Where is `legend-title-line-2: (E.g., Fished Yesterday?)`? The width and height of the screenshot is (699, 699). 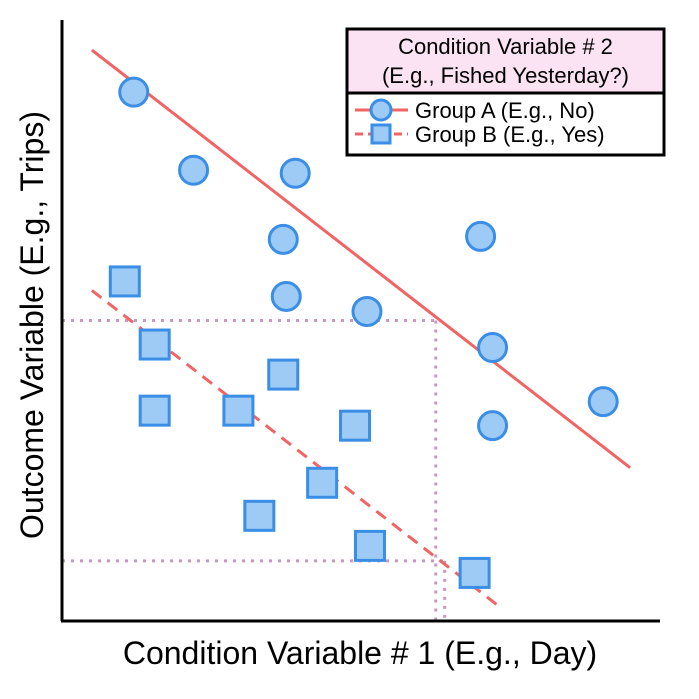
legend-title-line-2: (E.g., Fished Yesterday?) is located at coordinates (505, 75).